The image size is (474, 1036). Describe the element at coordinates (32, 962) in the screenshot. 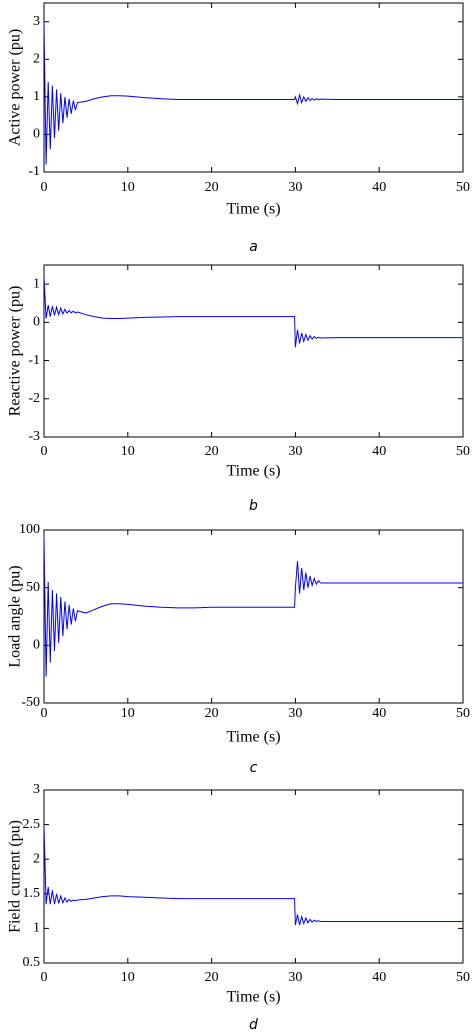

I see `y-tick-label: 0.5` at that location.